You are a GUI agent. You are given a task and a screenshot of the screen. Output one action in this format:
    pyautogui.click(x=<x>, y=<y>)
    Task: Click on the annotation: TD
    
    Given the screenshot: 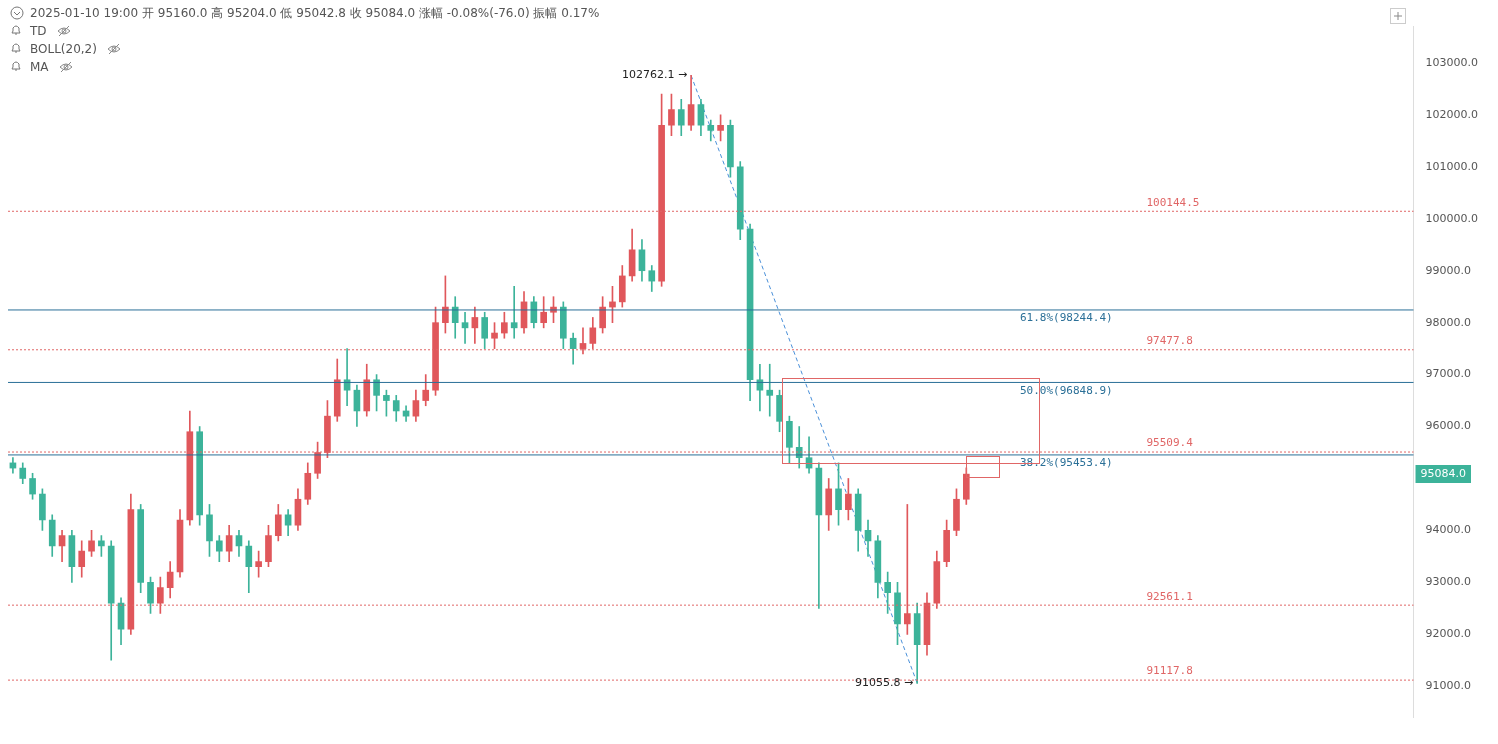 What is the action you would take?
    pyautogui.click(x=38, y=31)
    